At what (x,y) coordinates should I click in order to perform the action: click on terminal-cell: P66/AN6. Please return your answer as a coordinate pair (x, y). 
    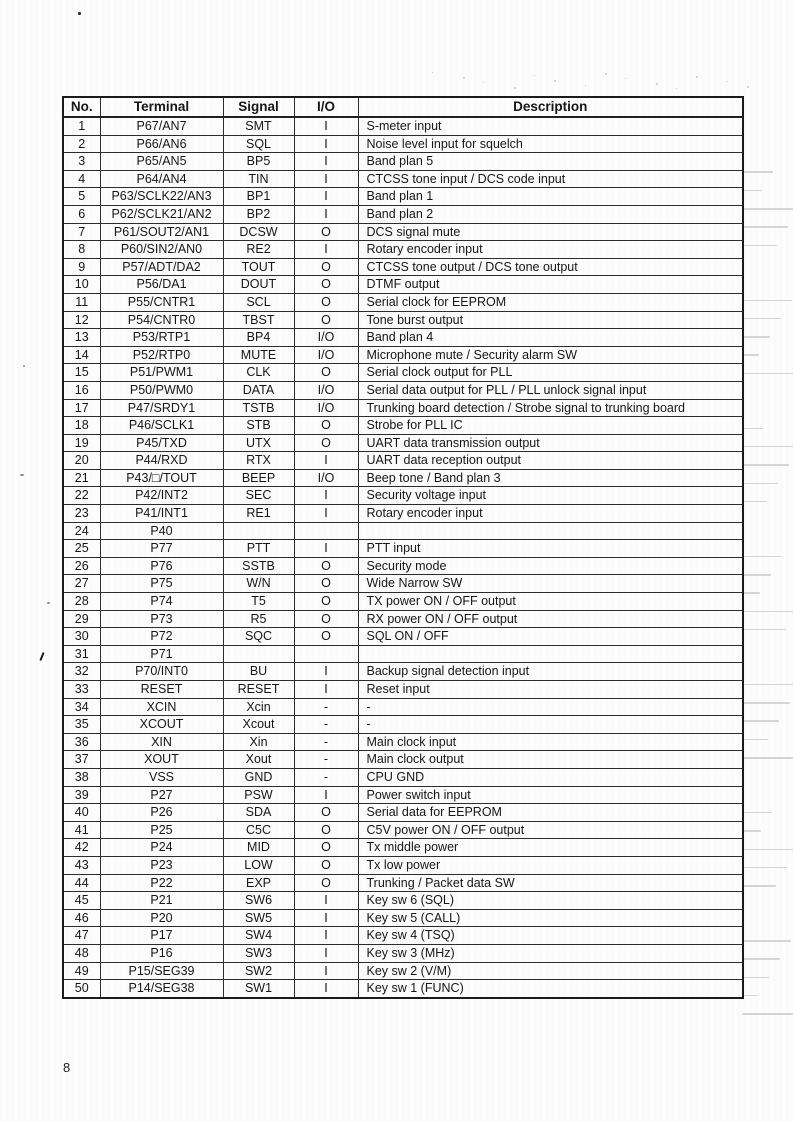
    Looking at the image, I should click on (161, 144).